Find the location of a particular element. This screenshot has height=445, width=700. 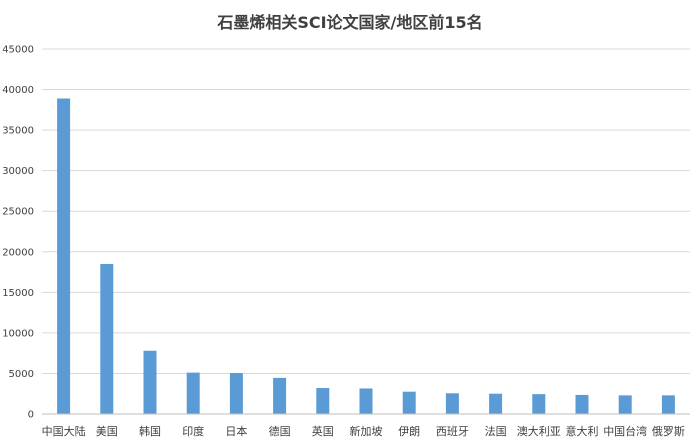

y-tick-label: 30000 is located at coordinates (18, 171).